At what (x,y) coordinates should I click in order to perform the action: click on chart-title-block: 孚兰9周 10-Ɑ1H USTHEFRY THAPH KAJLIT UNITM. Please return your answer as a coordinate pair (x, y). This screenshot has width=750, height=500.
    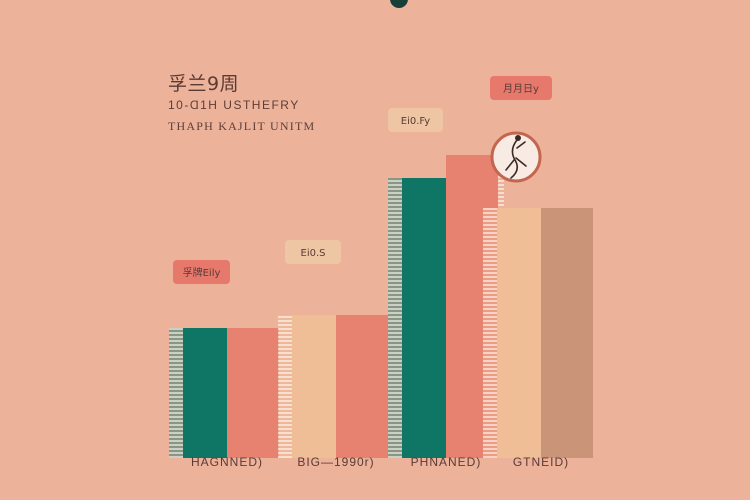
    Looking at the image, I should click on (241, 103).